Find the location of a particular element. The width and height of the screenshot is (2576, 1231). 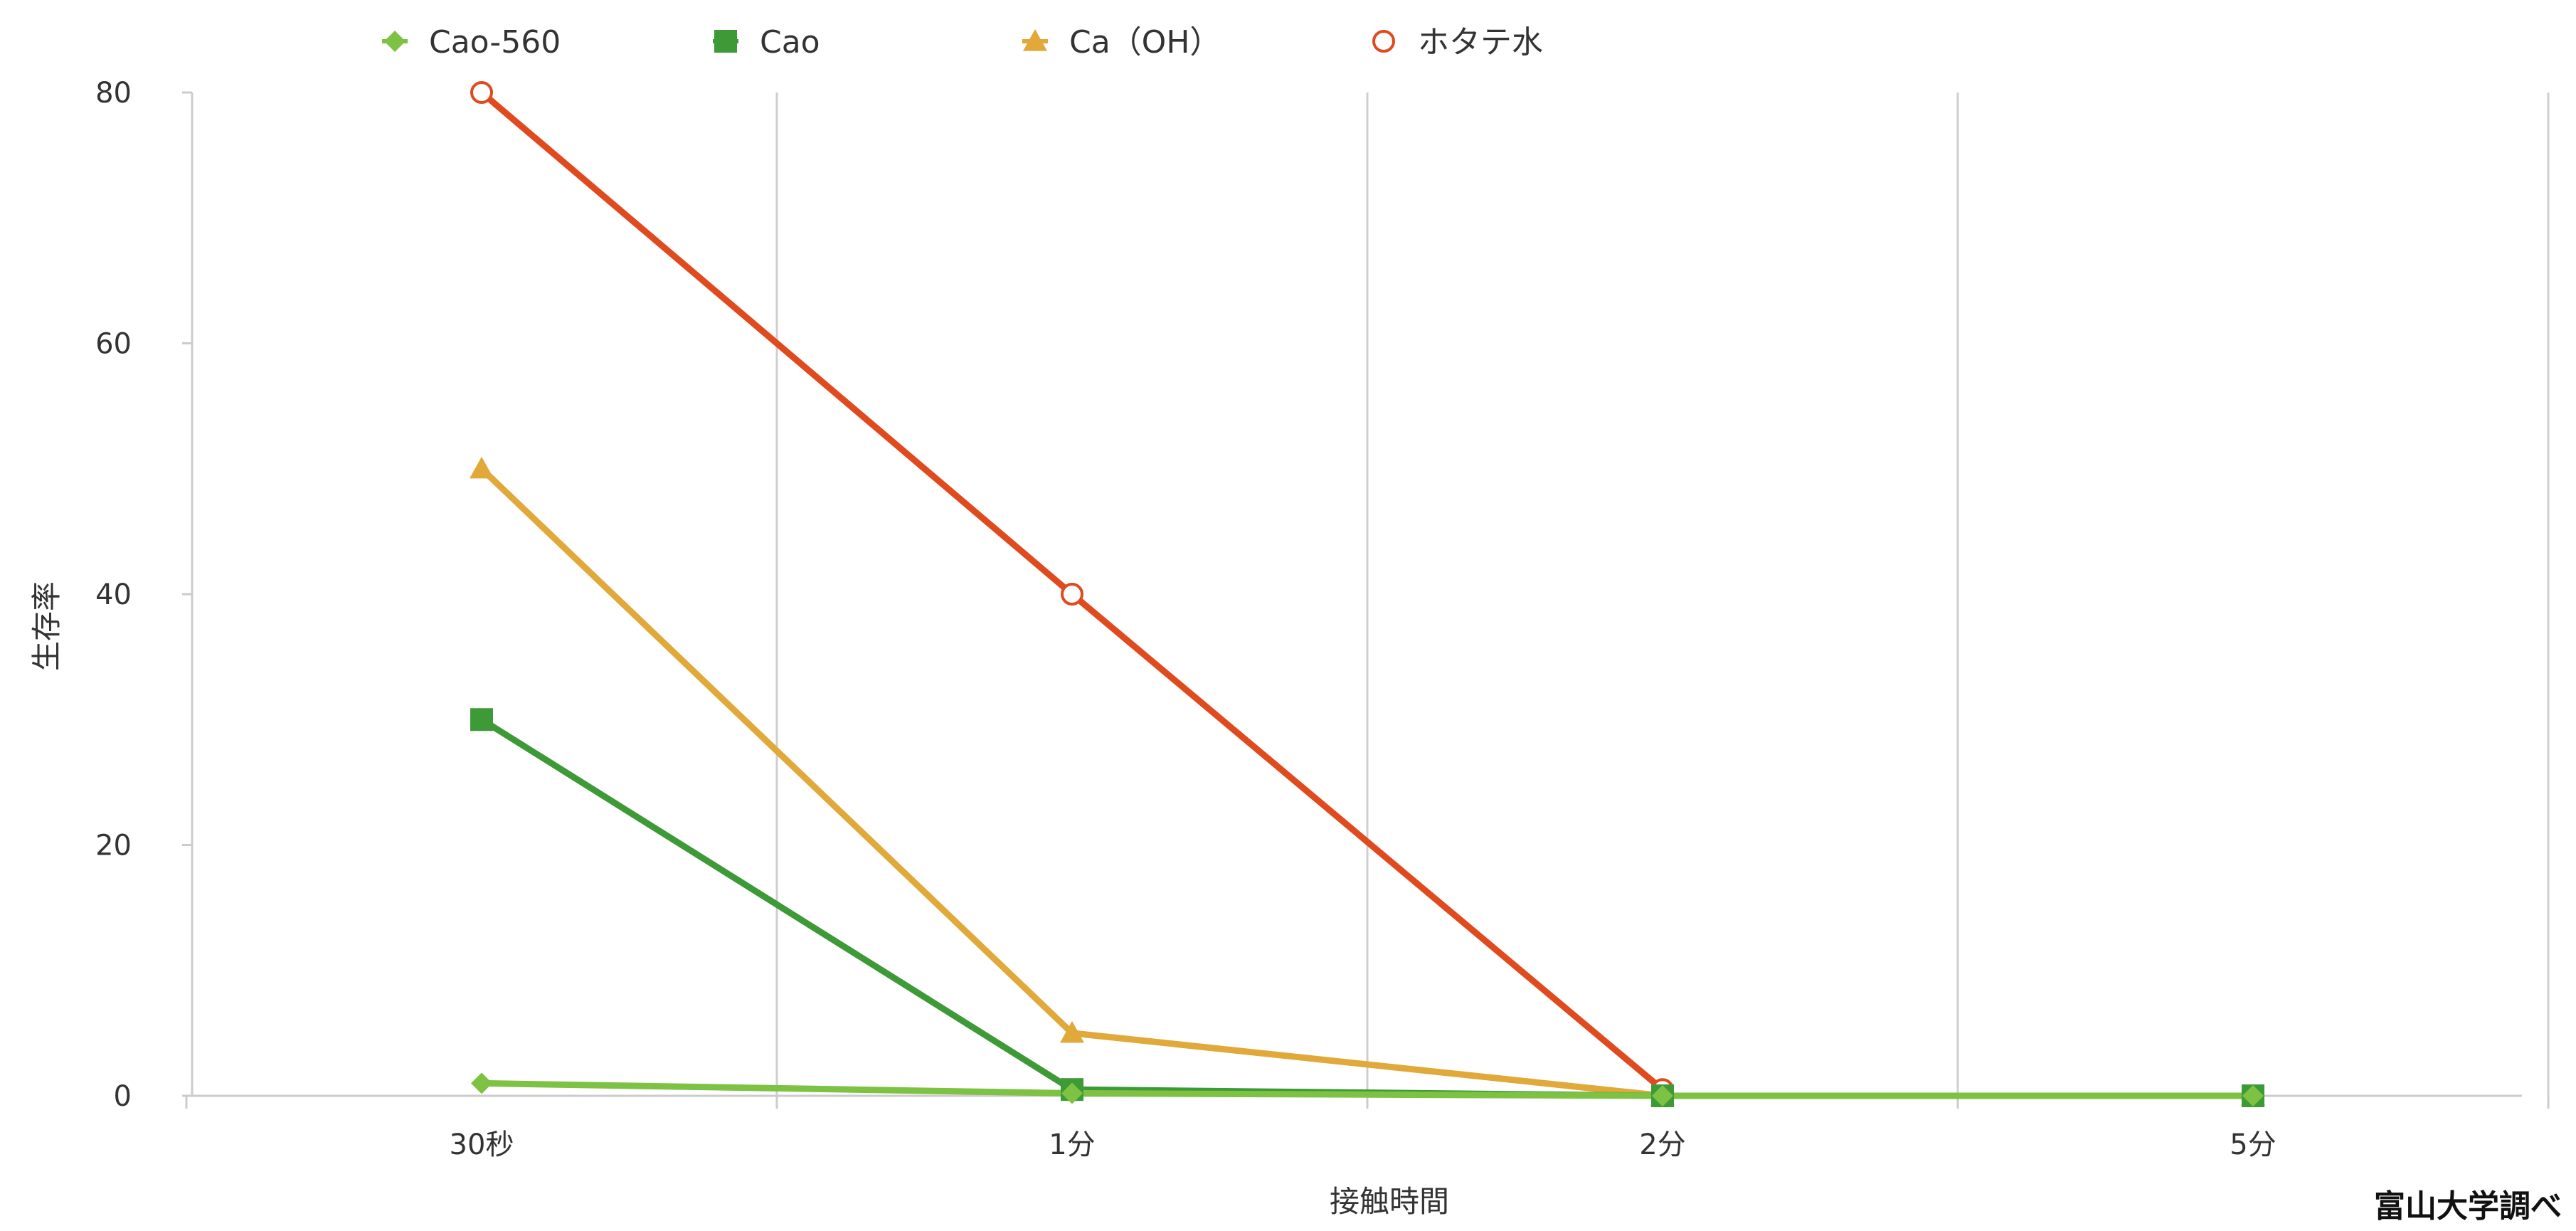

y-axis-title: 生存率 is located at coordinates (46, 626).